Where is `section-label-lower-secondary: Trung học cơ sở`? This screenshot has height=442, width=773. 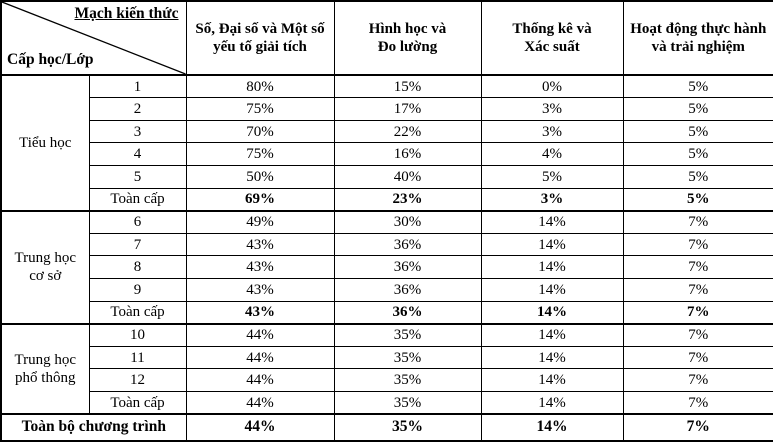
section-label-lower-secondary: Trung học cơ sở is located at coordinates (45, 267).